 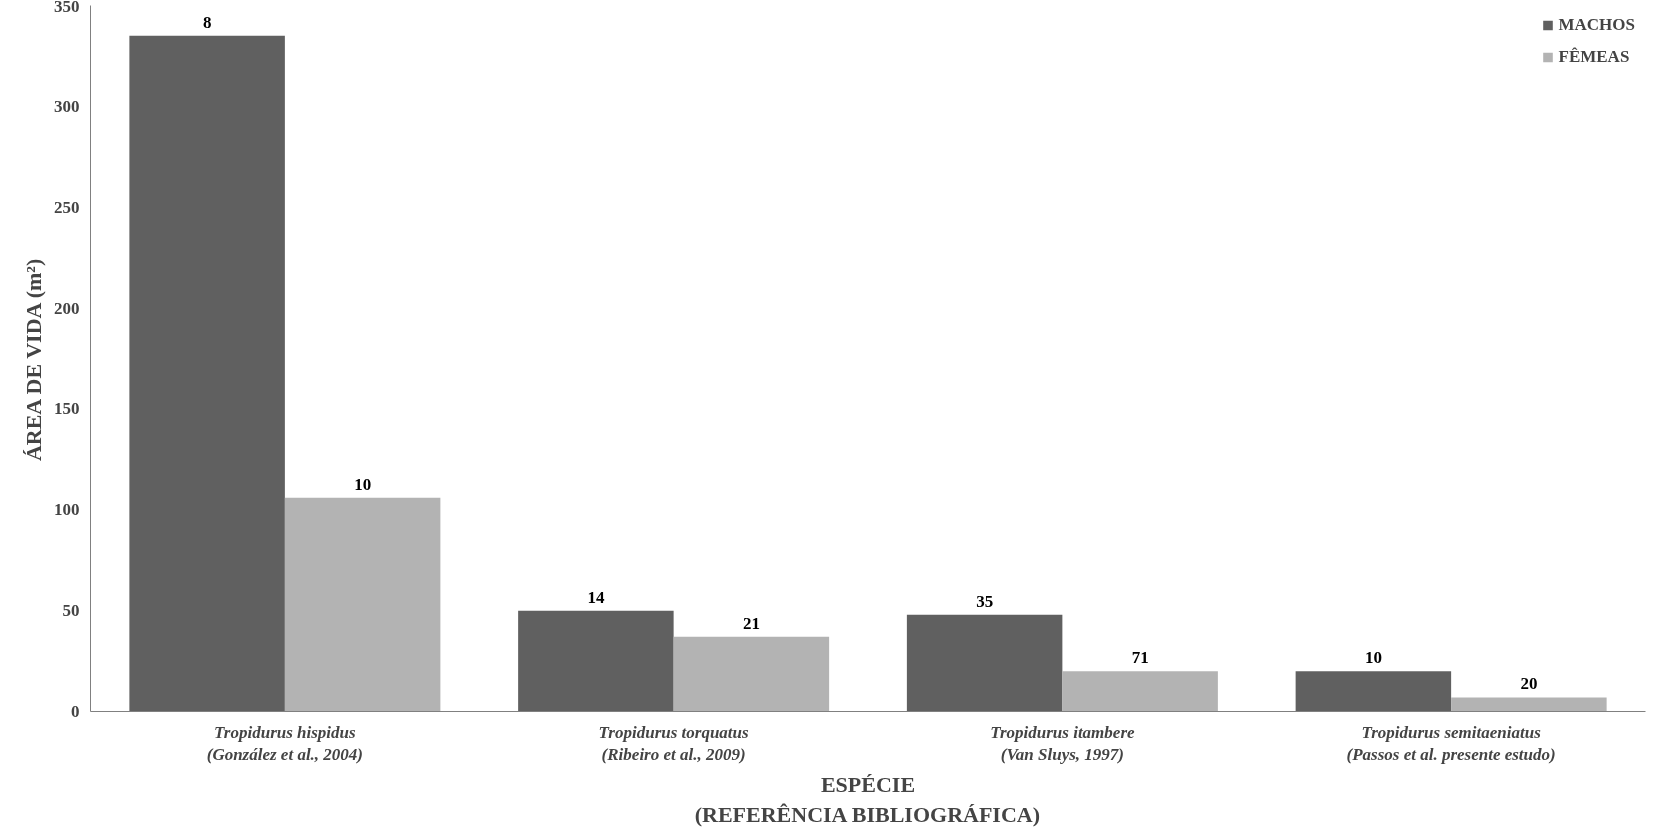 I want to click on y-tick-label: 350, so click(x=67, y=8).